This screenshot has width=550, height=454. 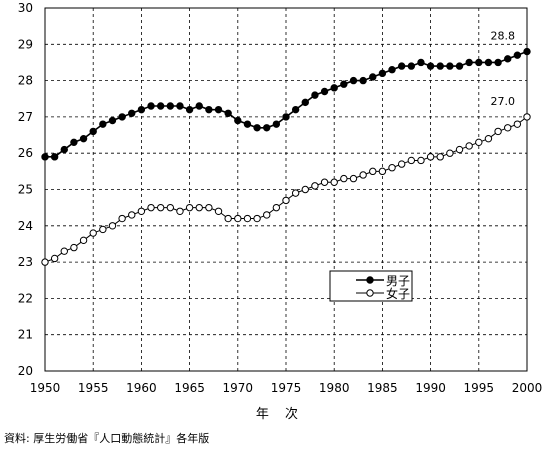 I want to click on x-tick-label: 1950, so click(x=45, y=388).